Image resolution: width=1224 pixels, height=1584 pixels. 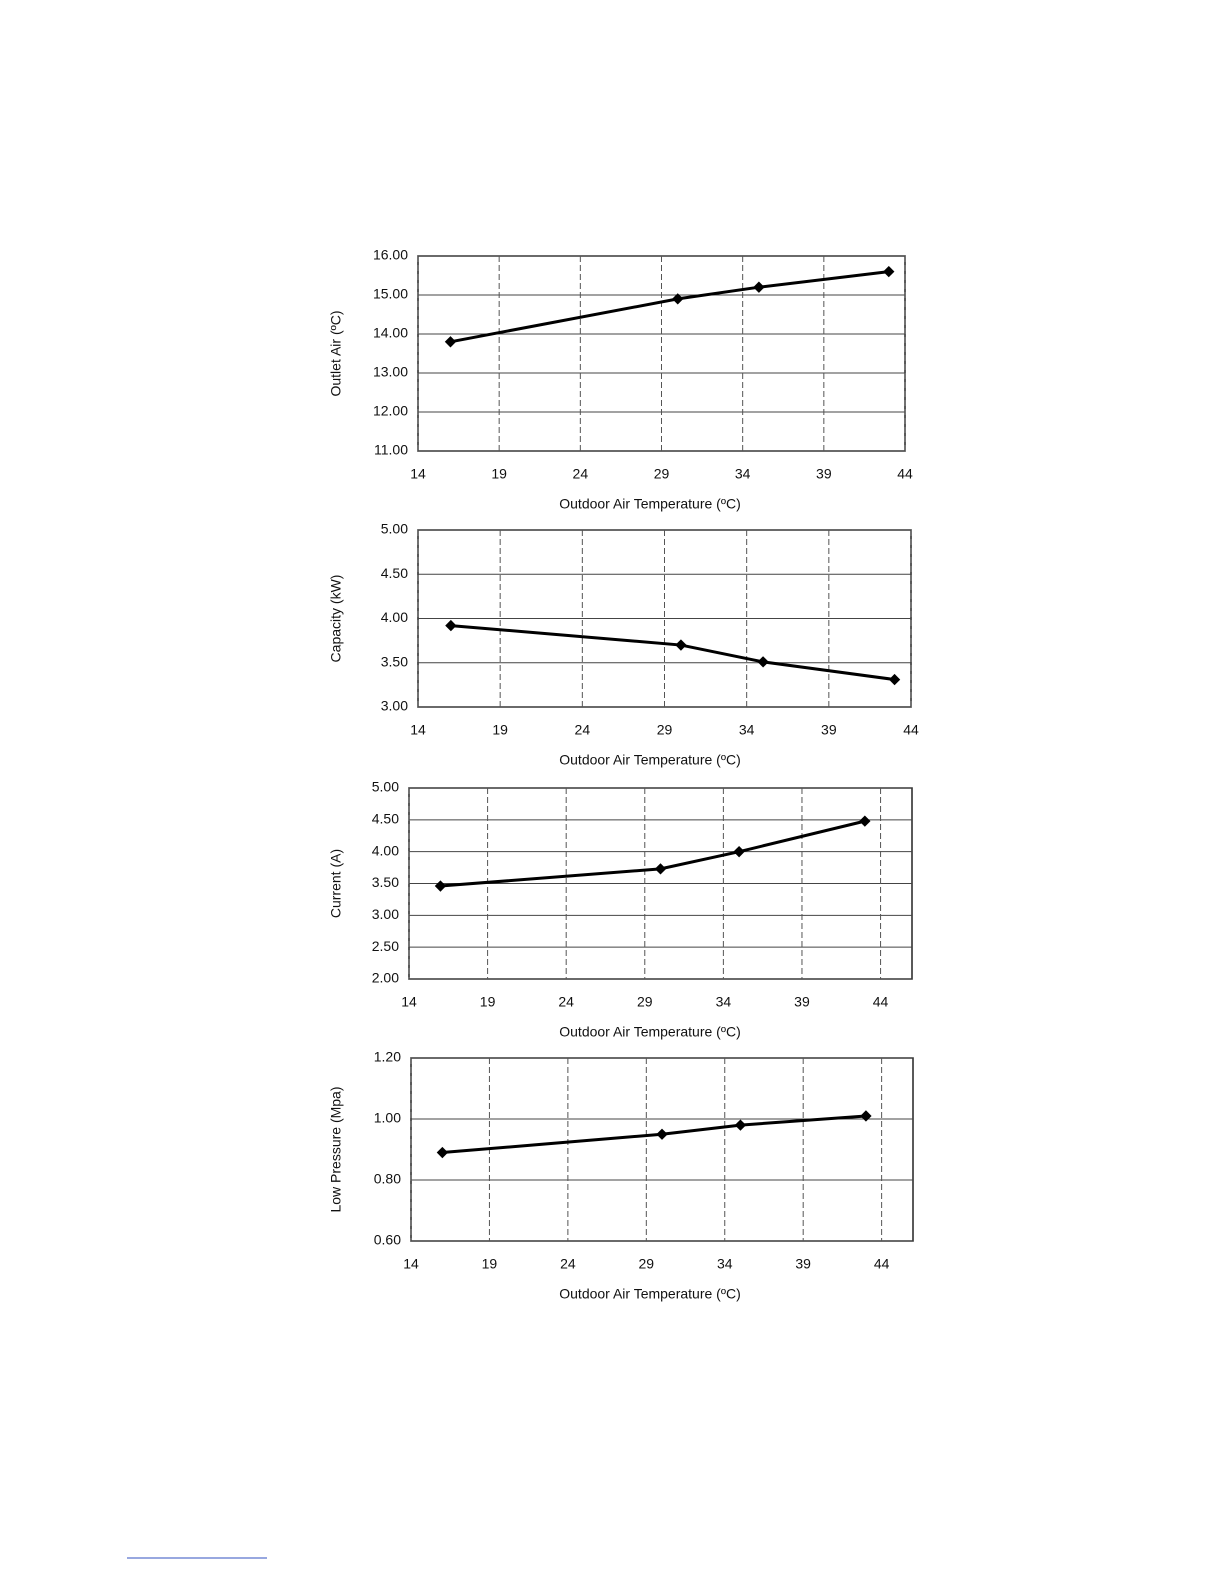 What do you see at coordinates (385, 978) in the screenshot?
I see `y-tick-label: 2.00` at bounding box center [385, 978].